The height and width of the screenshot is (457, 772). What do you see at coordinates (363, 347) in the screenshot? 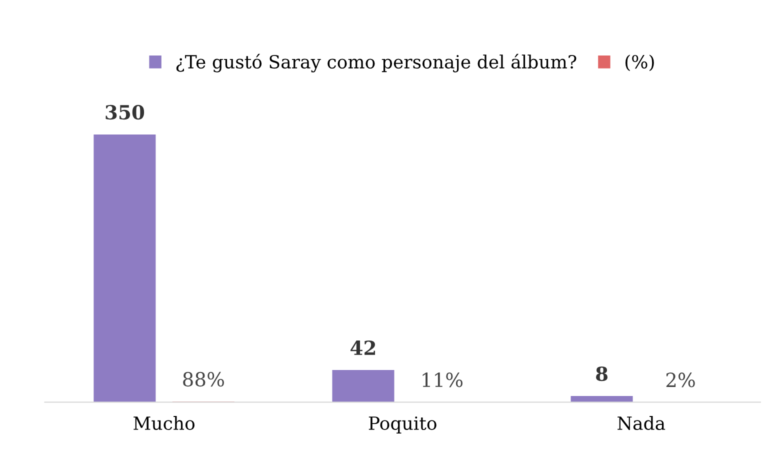
I see `data-label: 42` at bounding box center [363, 347].